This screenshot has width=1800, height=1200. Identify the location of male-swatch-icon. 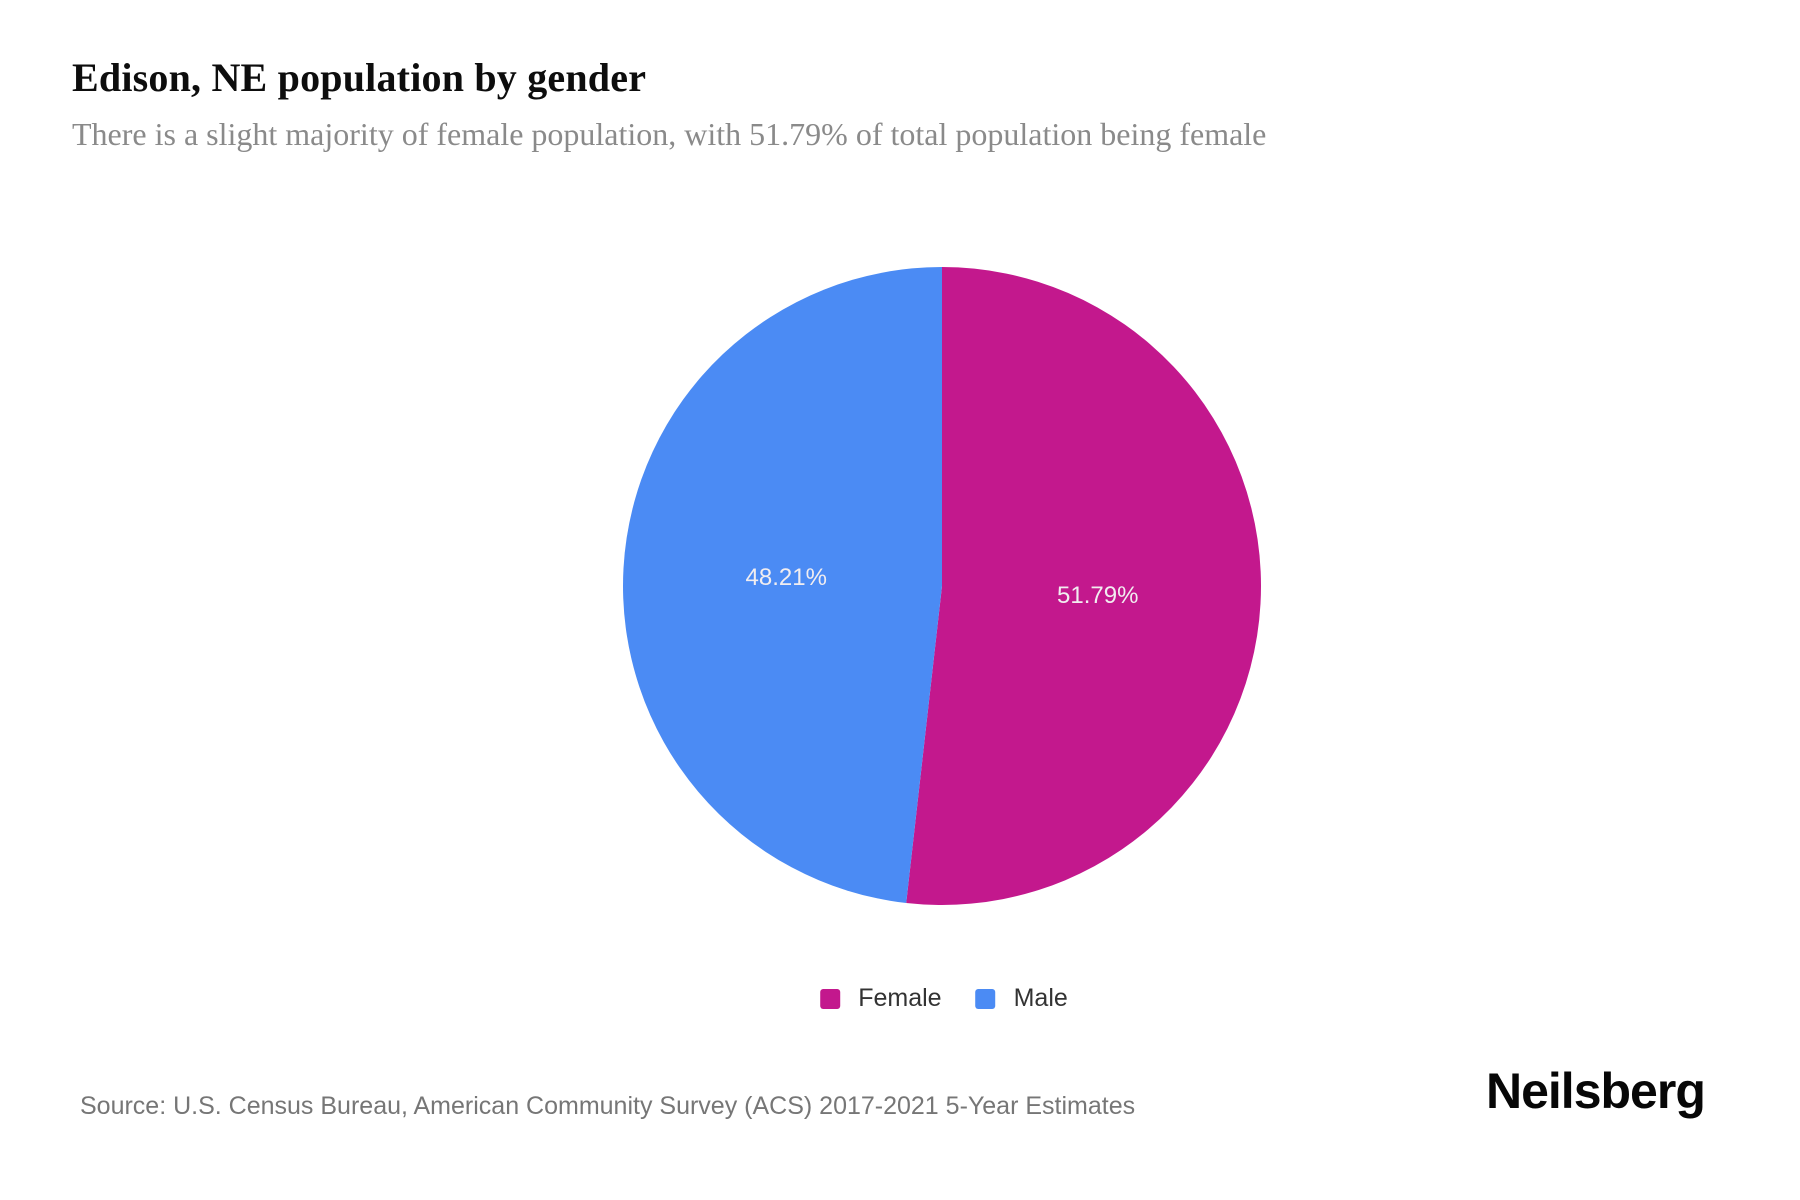
(985, 998).